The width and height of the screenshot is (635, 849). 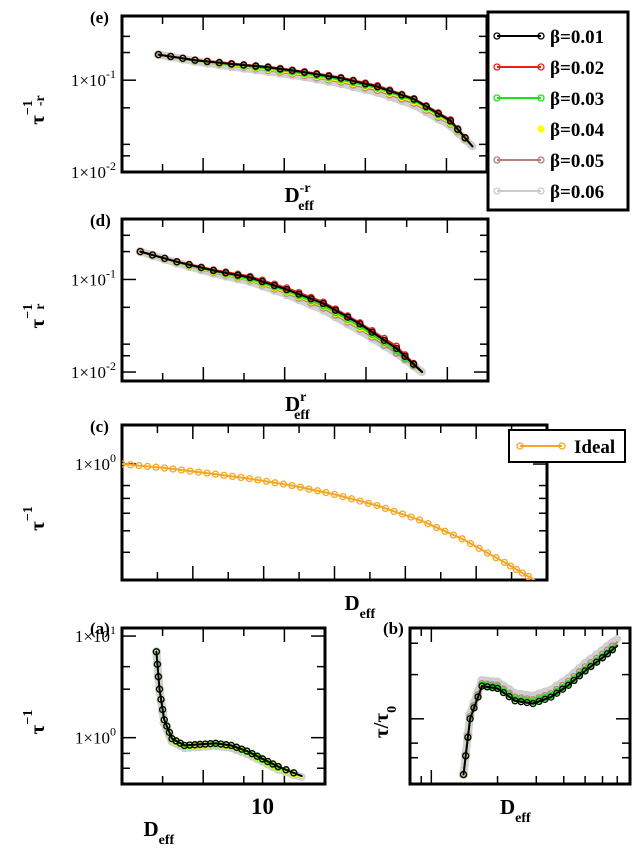 I want to click on panel-label: (e), so click(x=99, y=17).